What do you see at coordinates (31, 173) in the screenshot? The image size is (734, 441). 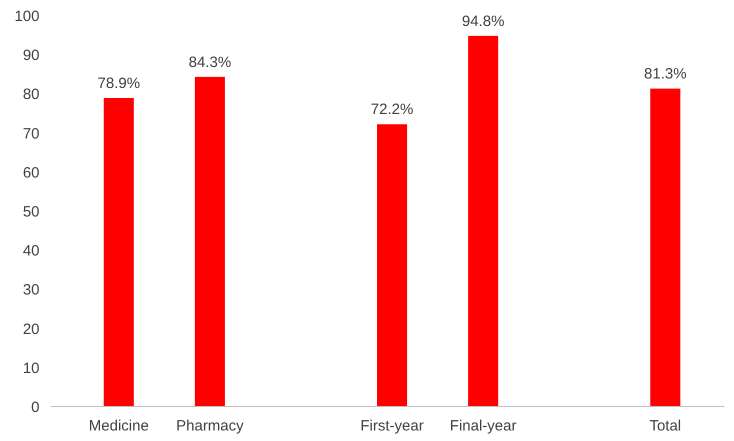 I see `y-tick-label: 60` at bounding box center [31, 173].